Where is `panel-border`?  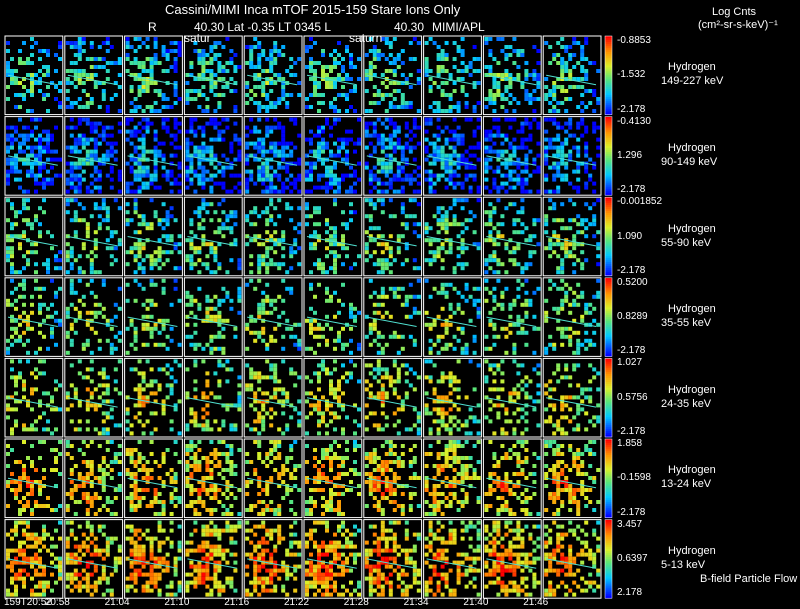
panel-border is located at coordinates (572, 156).